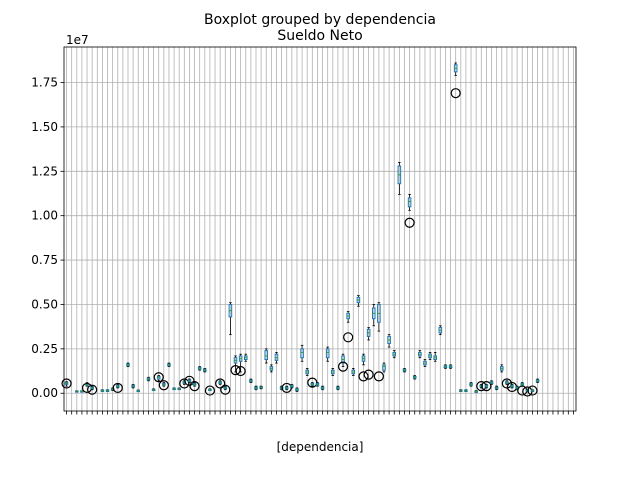 The height and width of the screenshot is (480, 640). Describe the element at coordinates (44, 171) in the screenshot. I see `y-tick-label: 1.25` at that location.